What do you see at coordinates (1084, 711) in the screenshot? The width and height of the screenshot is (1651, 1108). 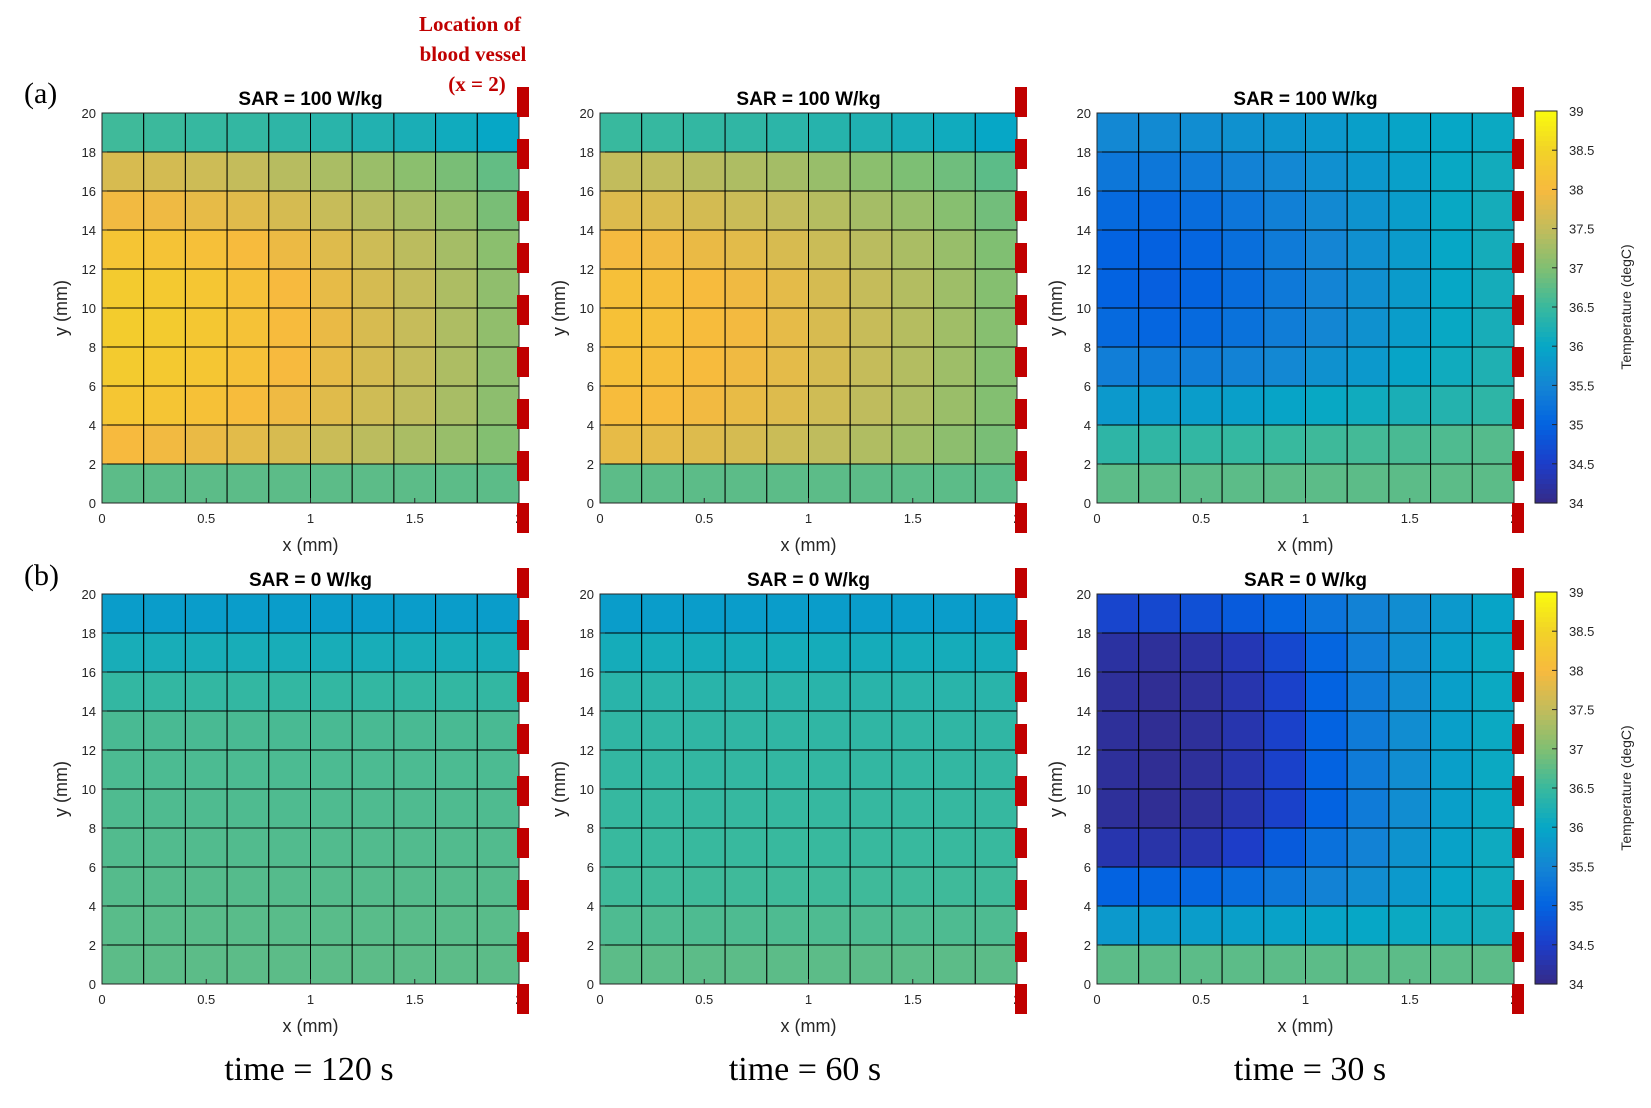 I see `y-tick-label: 14` at bounding box center [1084, 711].